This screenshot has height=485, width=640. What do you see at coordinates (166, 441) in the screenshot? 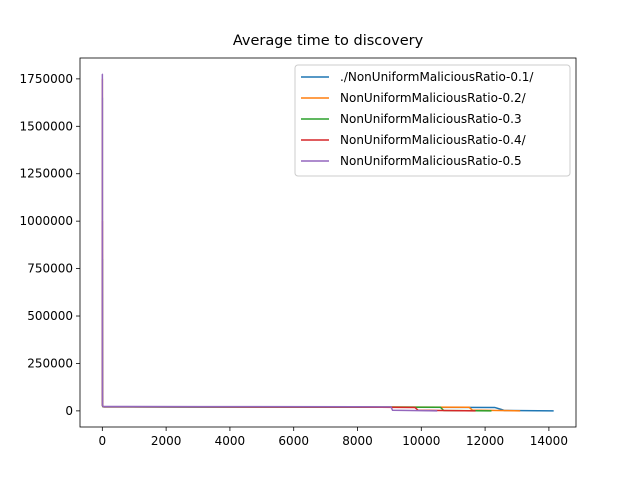
I see `x-tick-label: 2000` at bounding box center [166, 441].